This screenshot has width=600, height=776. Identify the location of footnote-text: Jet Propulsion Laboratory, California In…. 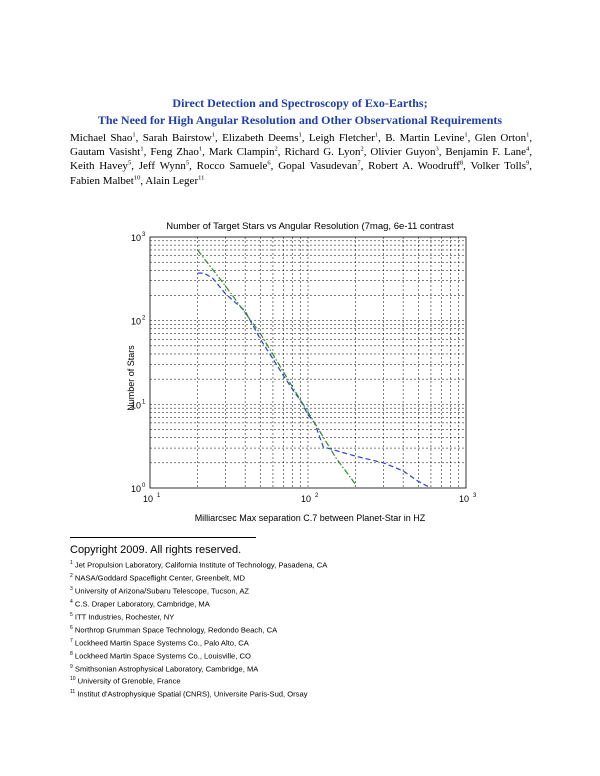
(200, 565).